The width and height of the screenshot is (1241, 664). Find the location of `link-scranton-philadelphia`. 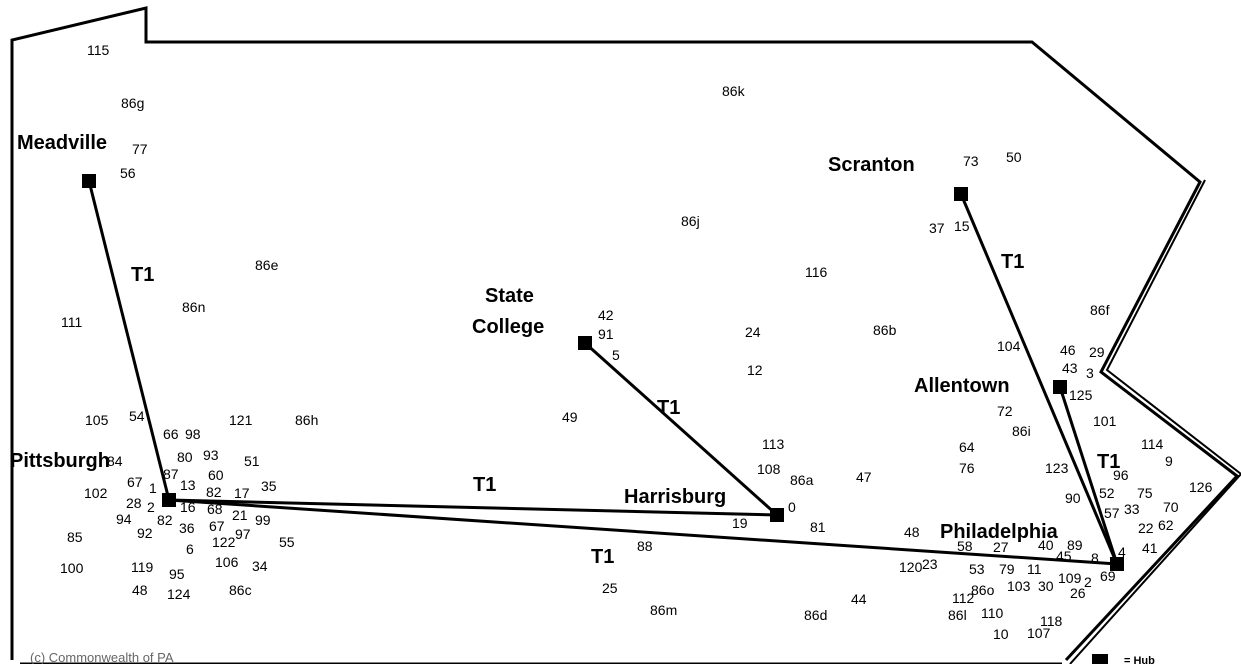

link-scranton-philadelphia is located at coordinates (1039, 379).